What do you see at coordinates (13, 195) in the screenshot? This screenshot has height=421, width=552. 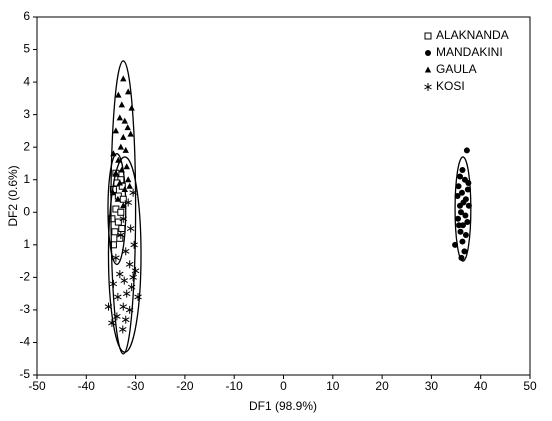 I see `y-axis-label: DF2 (0.6%)` at bounding box center [13, 195].